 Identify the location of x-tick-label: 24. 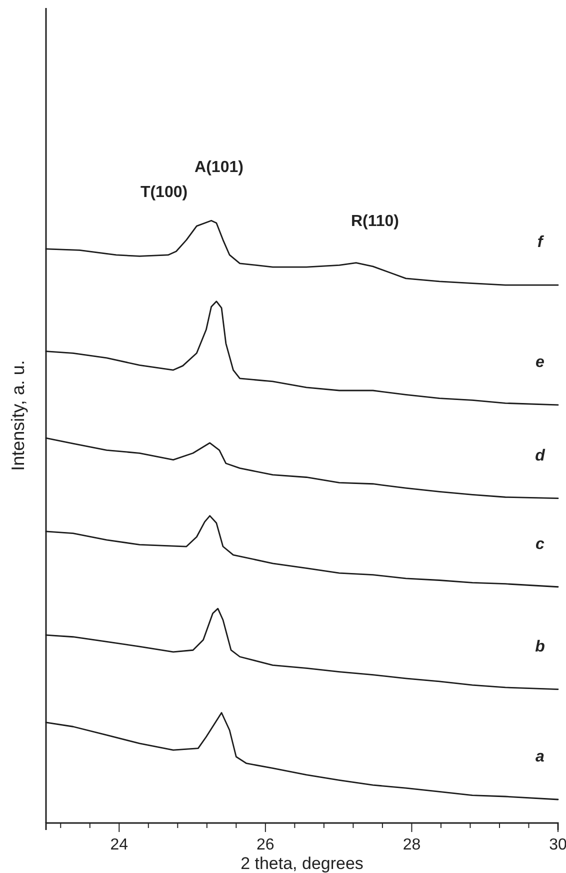
(119, 845).